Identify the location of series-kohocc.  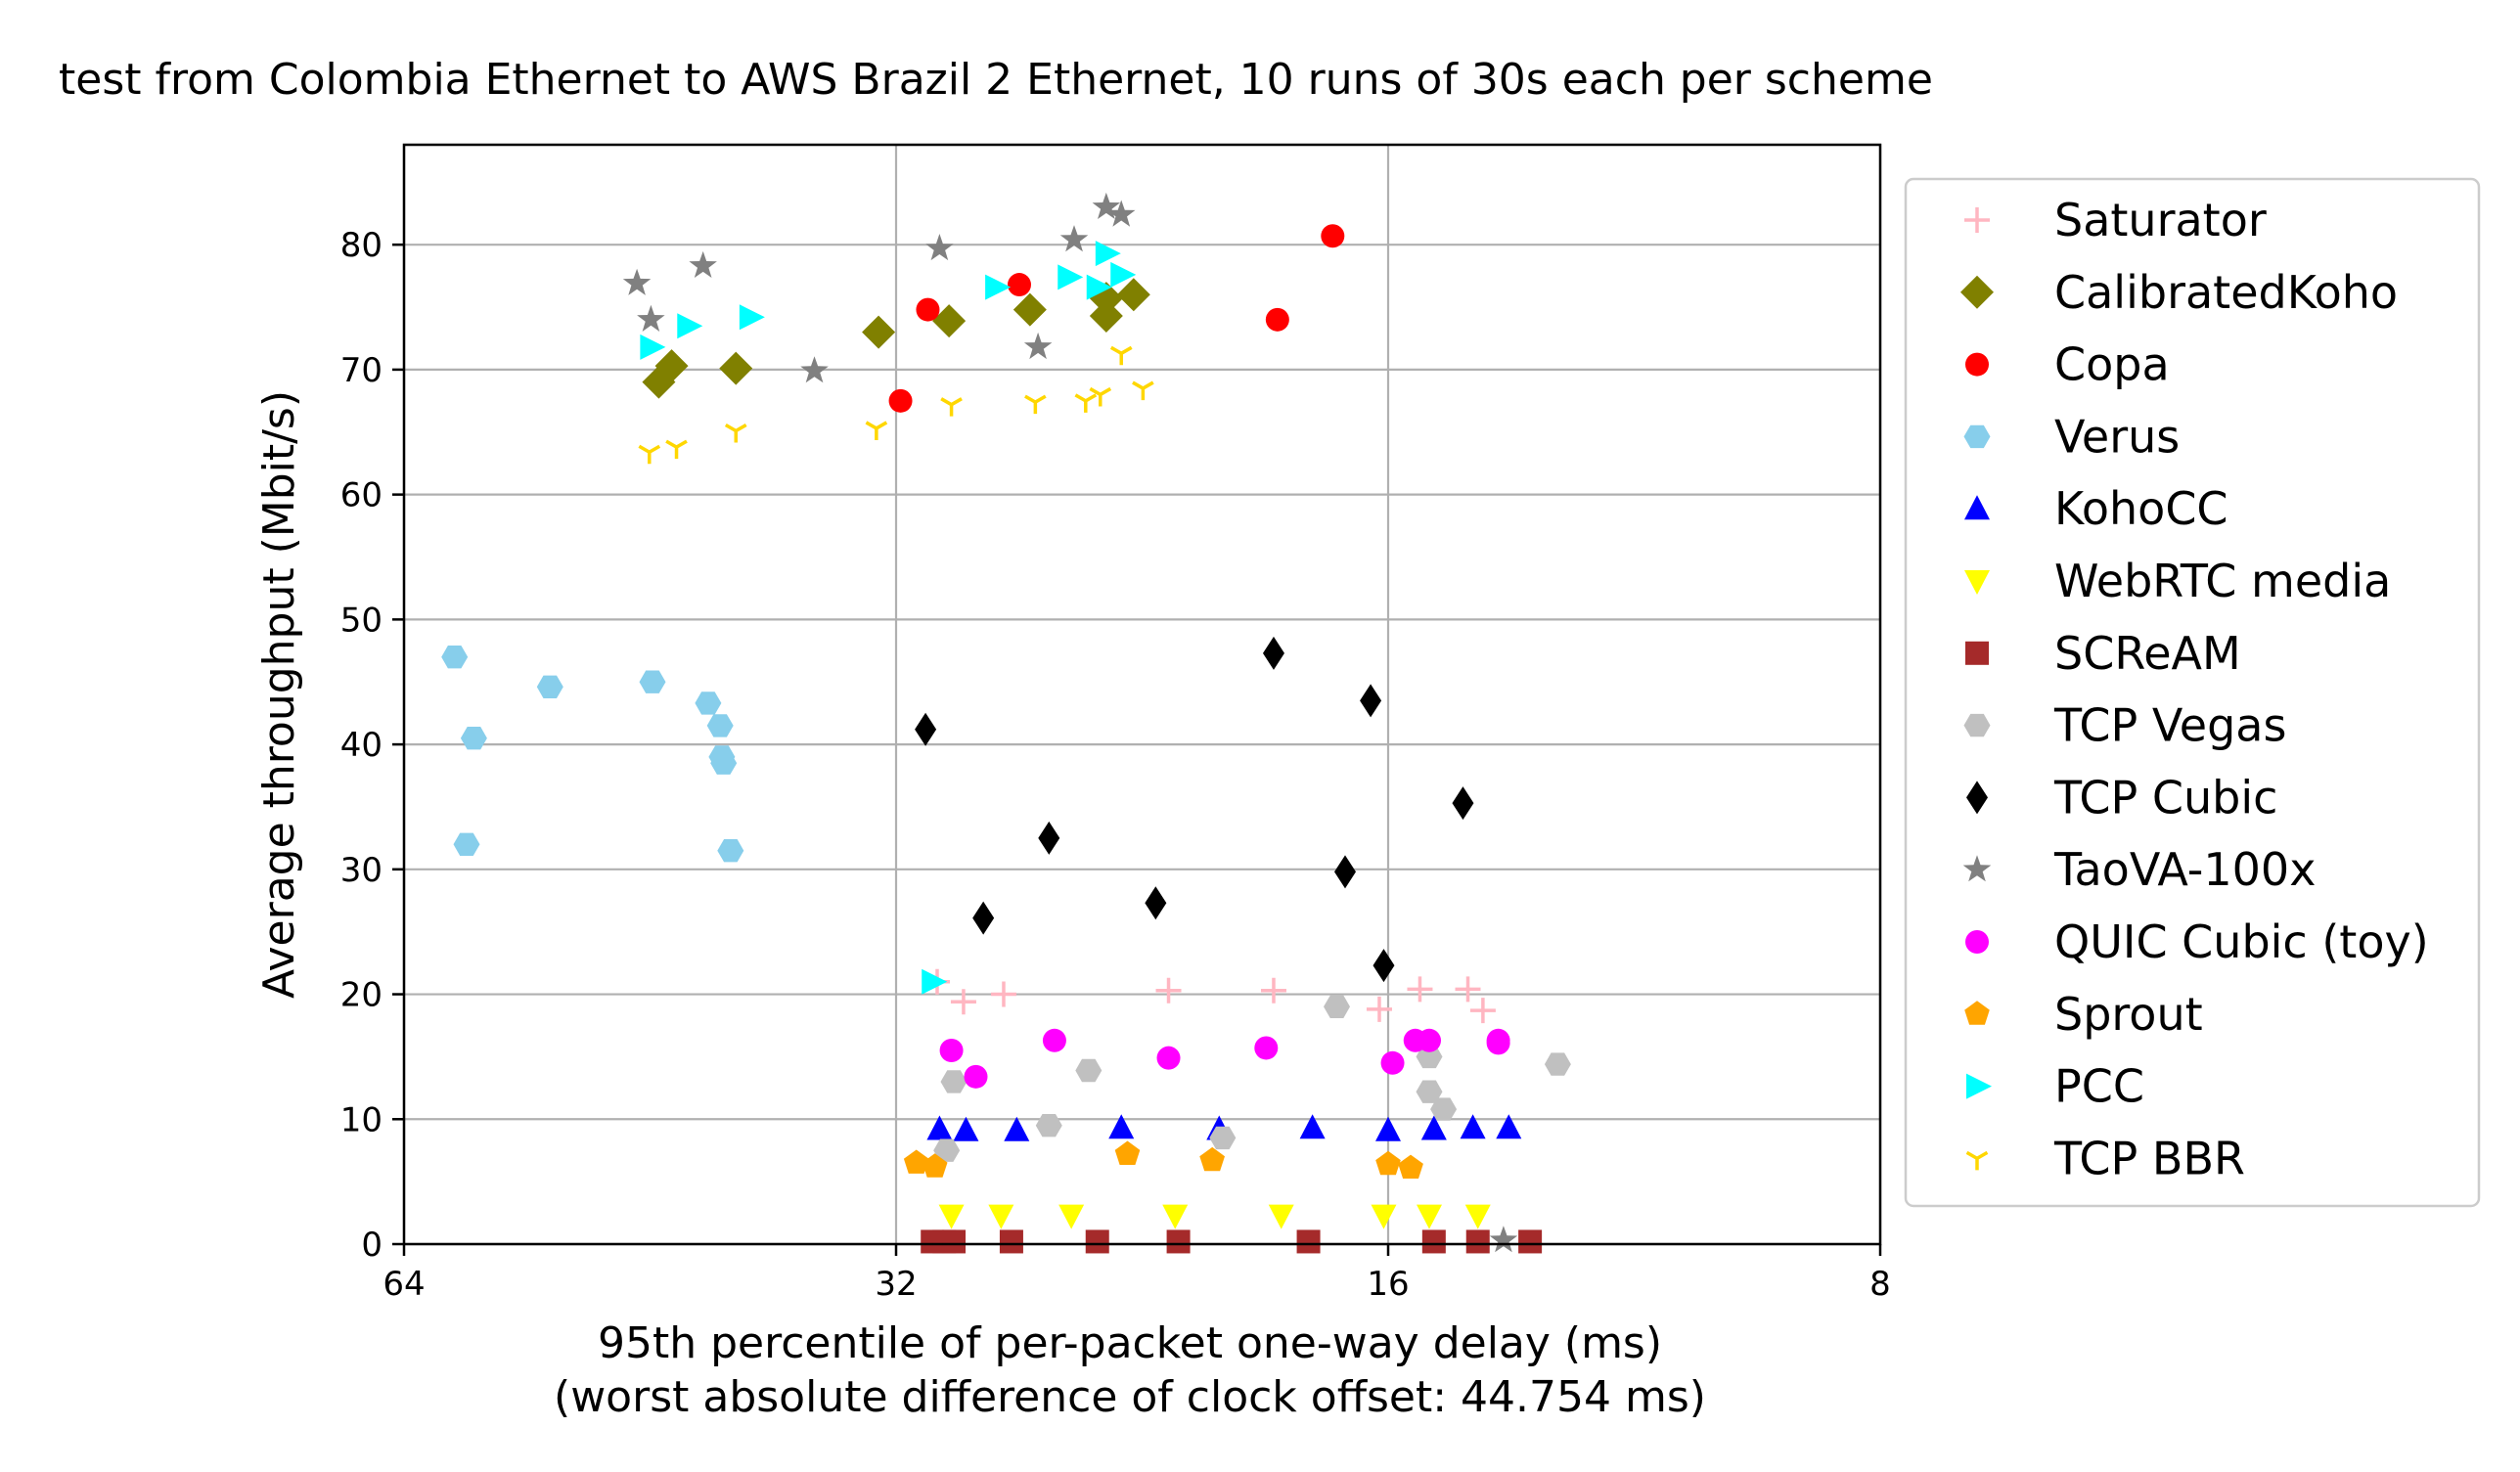
(1224, 1127).